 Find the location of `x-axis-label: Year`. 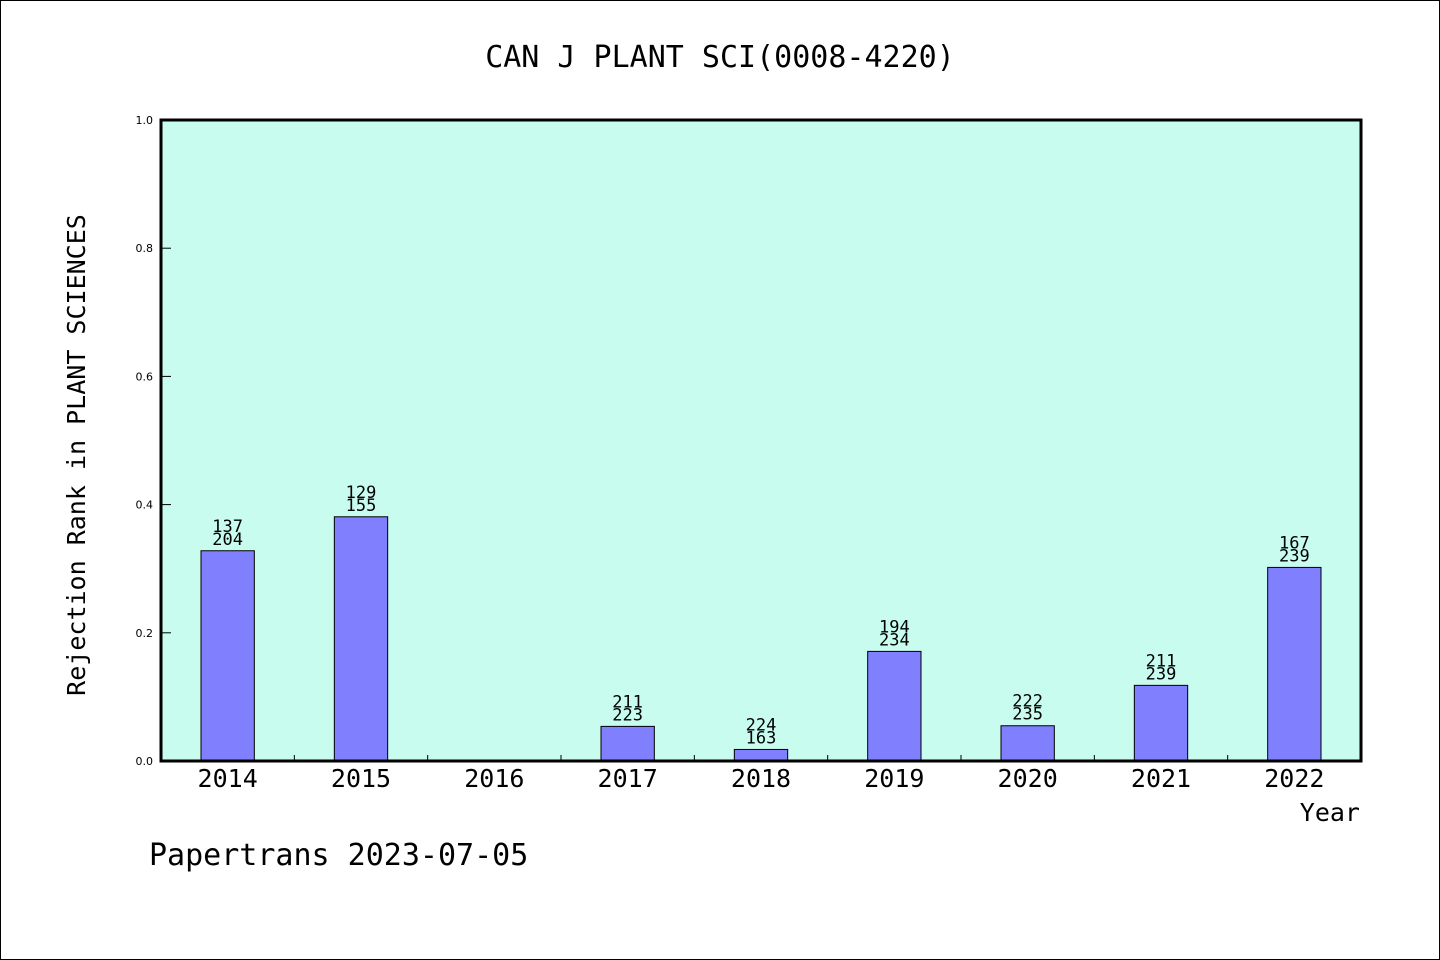

x-axis-label: Year is located at coordinates (1330, 812).